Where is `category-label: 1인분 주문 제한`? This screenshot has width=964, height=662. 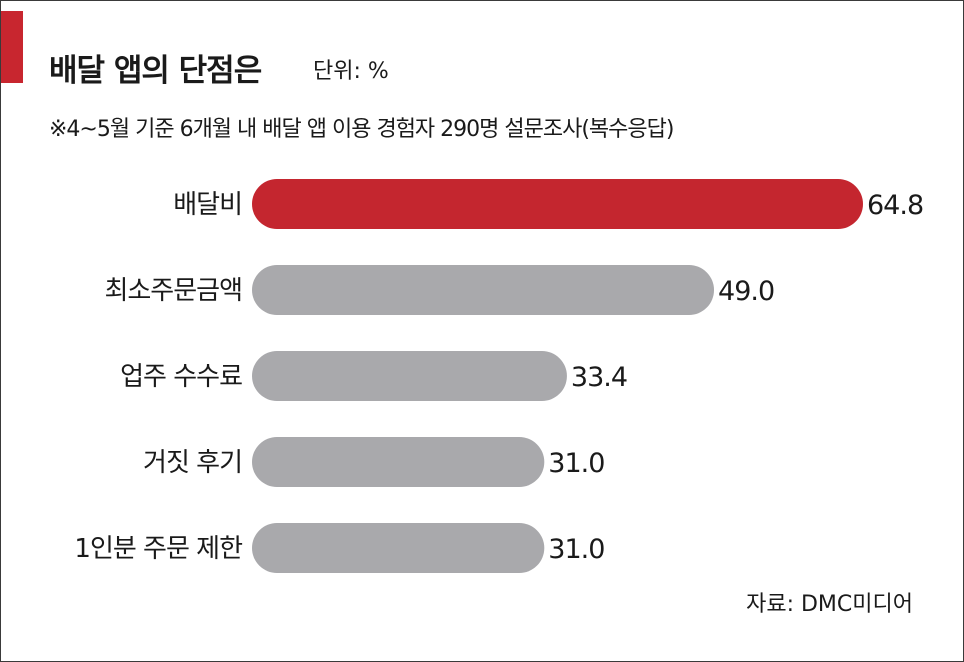 category-label: 1인분 주문 제한 is located at coordinates (158, 549).